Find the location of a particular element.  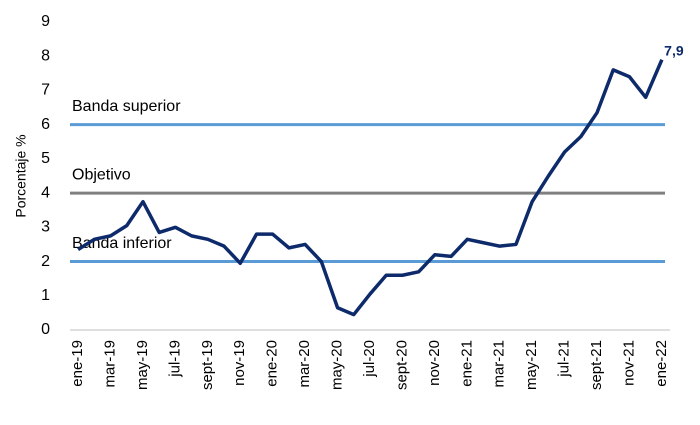

x-tick-label: ene-19 is located at coordinates (77, 363).